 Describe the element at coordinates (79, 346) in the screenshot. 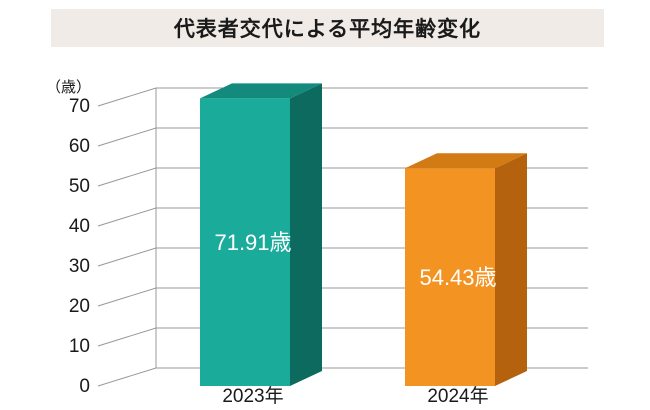

I see `y-tick-label-10: 10` at that location.